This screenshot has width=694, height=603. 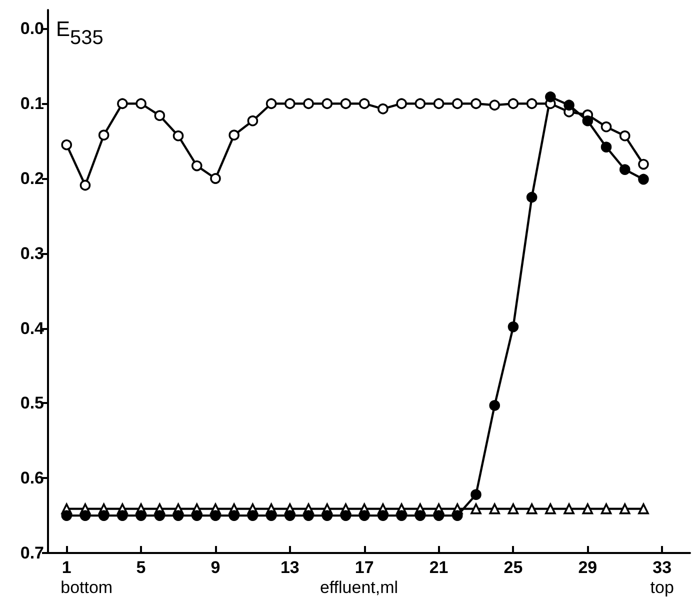 What do you see at coordinates (32, 478) in the screenshot?
I see `y-tick-label: 0.6` at bounding box center [32, 478].